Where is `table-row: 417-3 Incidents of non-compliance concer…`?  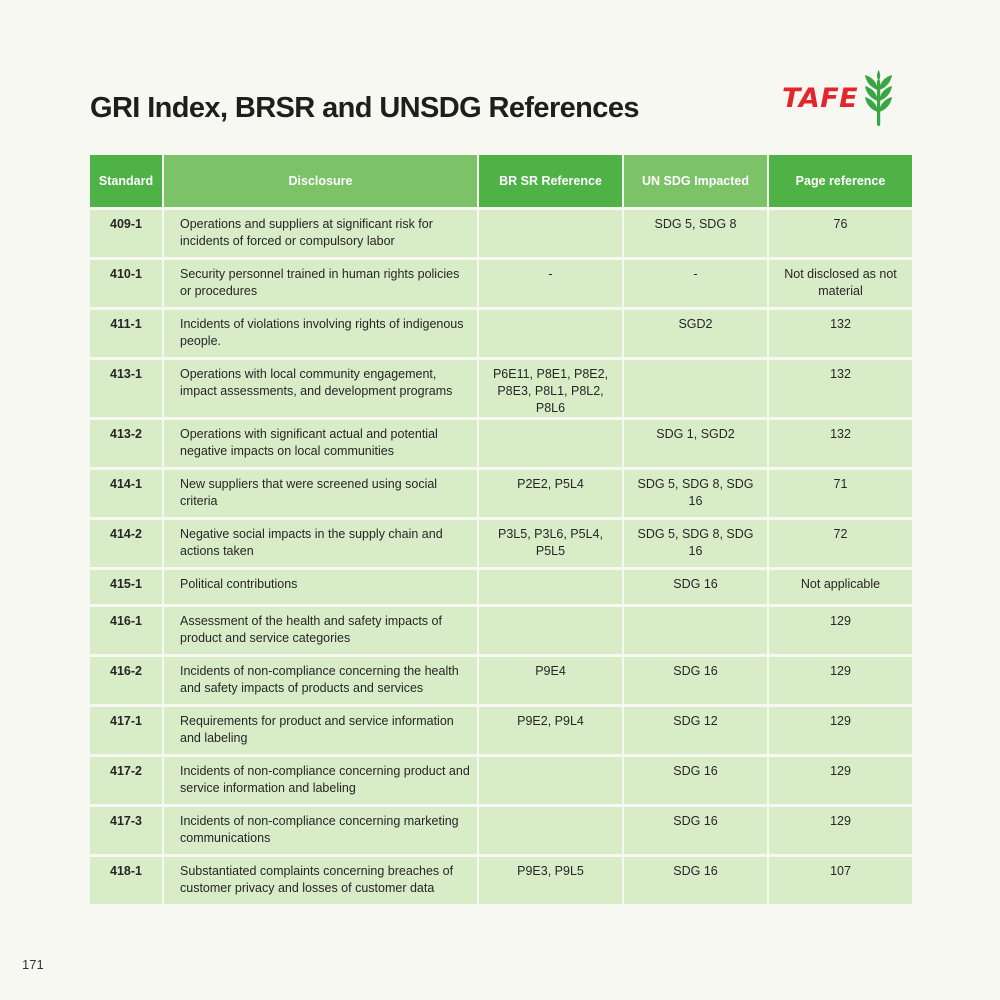 table-row: 417-3 Incidents of non-compliance concer… is located at coordinates (501, 830).